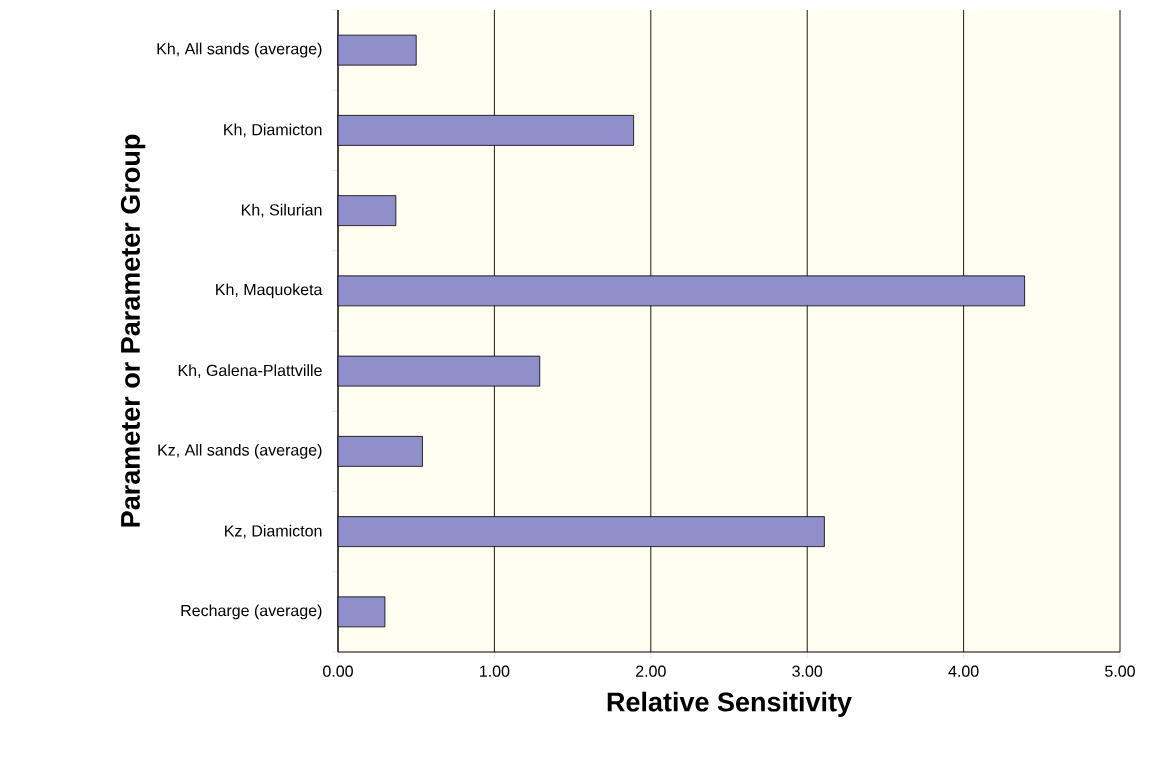  I want to click on y-tick-label: Kh, Maquoketa, so click(269, 291).